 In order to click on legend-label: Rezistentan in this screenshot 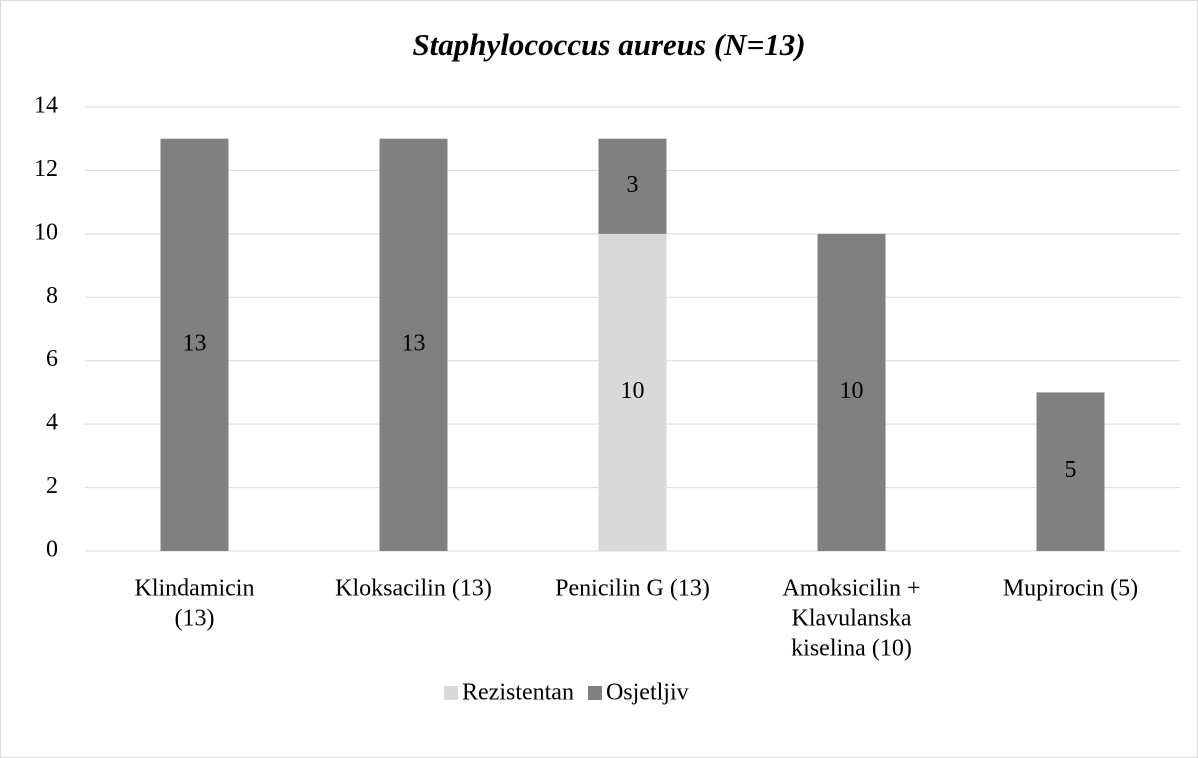, I will do `click(518, 693)`.